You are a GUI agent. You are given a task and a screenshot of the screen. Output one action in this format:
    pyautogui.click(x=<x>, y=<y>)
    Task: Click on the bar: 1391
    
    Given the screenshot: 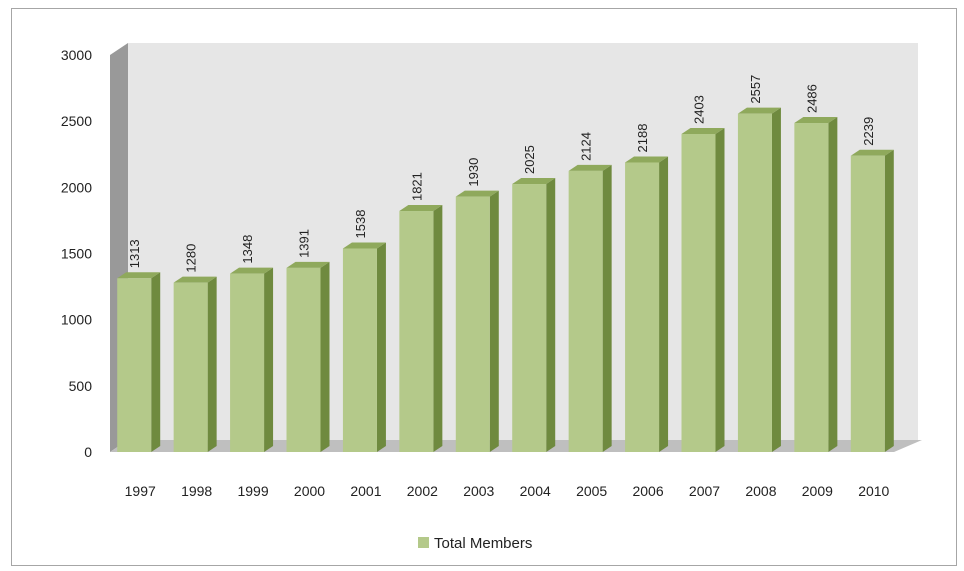 What is the action you would take?
    pyautogui.click(x=308, y=340)
    